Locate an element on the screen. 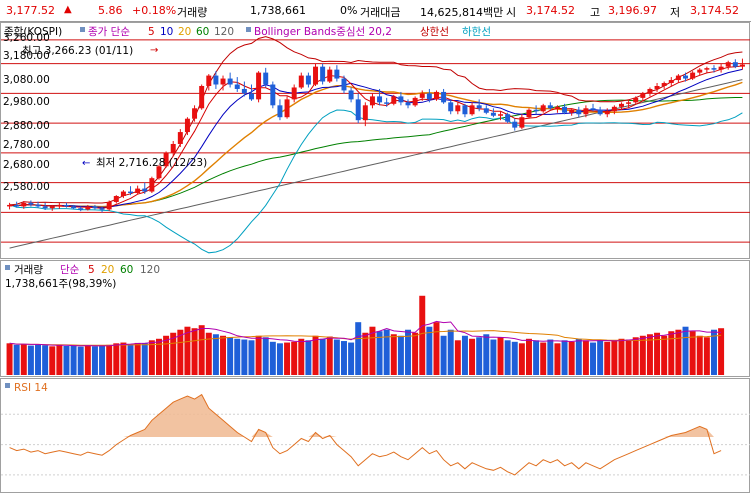 Image resolution: width=751 pixels, height=493 pixels. price-scale-label: 3,260.00 is located at coordinates (26, 38).